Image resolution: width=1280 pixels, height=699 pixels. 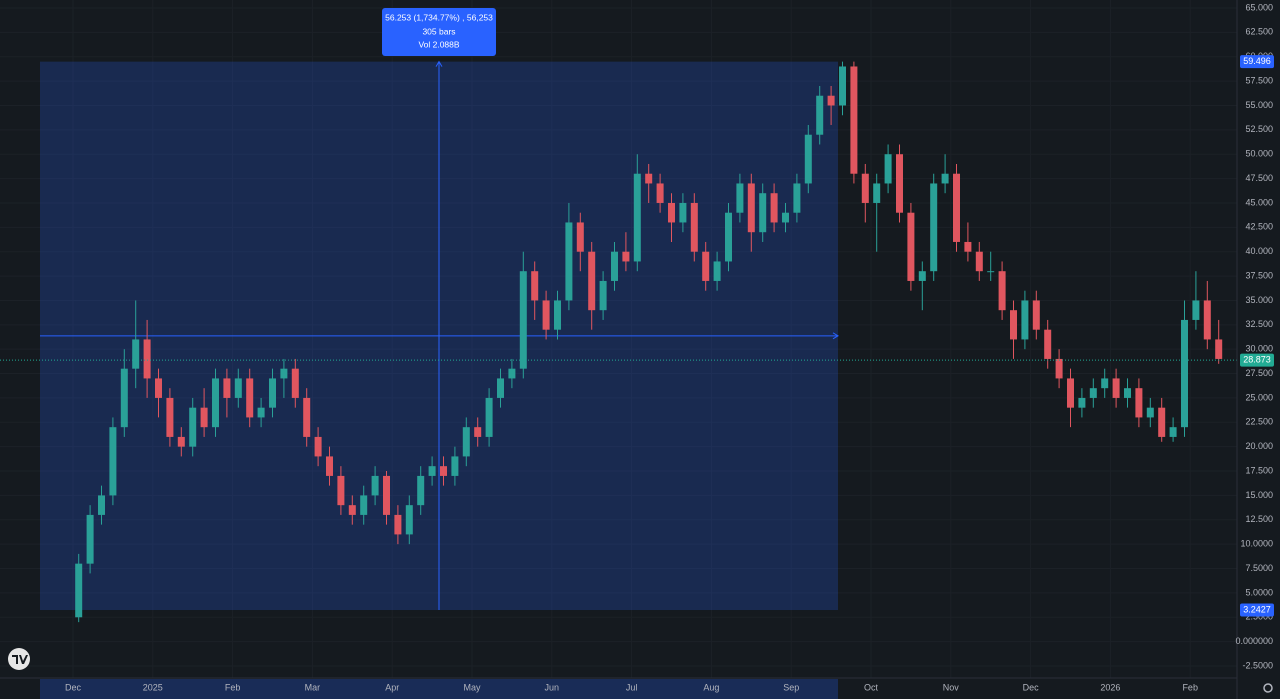 I want to click on last-price-label-box, so click(x=1257, y=360).